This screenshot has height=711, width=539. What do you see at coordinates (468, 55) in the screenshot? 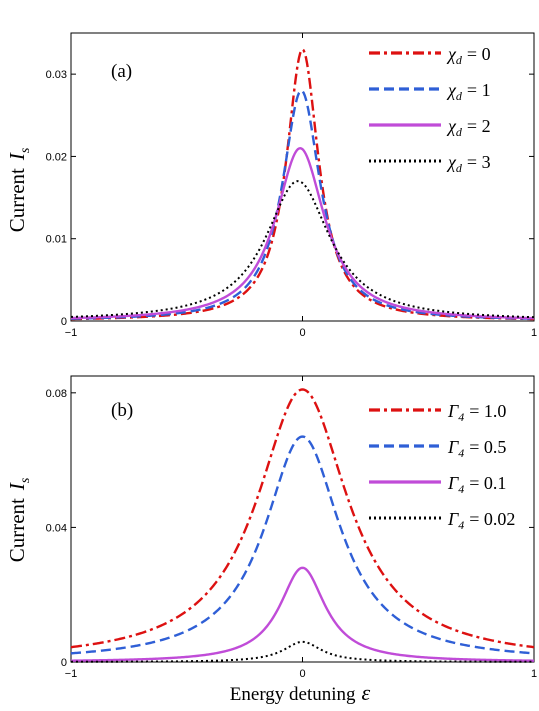
I see `legend-label-1: χd = 0` at bounding box center [468, 55].